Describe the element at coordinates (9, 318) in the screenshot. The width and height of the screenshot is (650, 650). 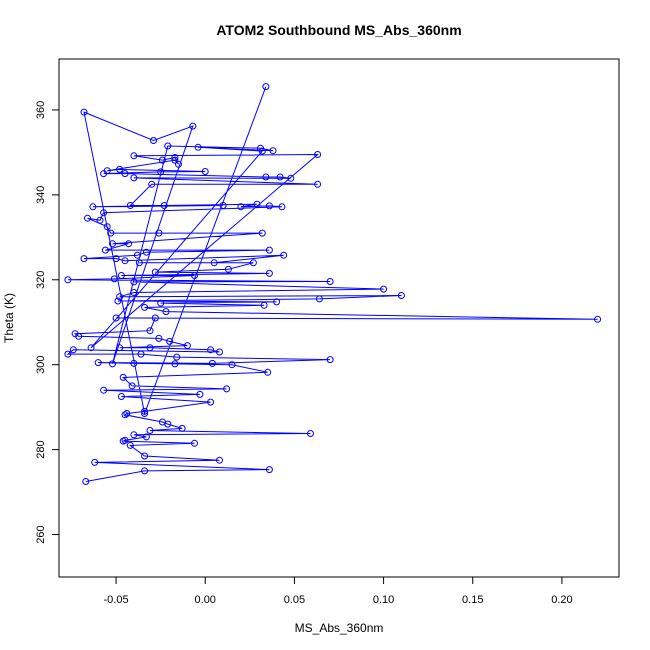
I see `y-axis-label: Theta (K)` at that location.